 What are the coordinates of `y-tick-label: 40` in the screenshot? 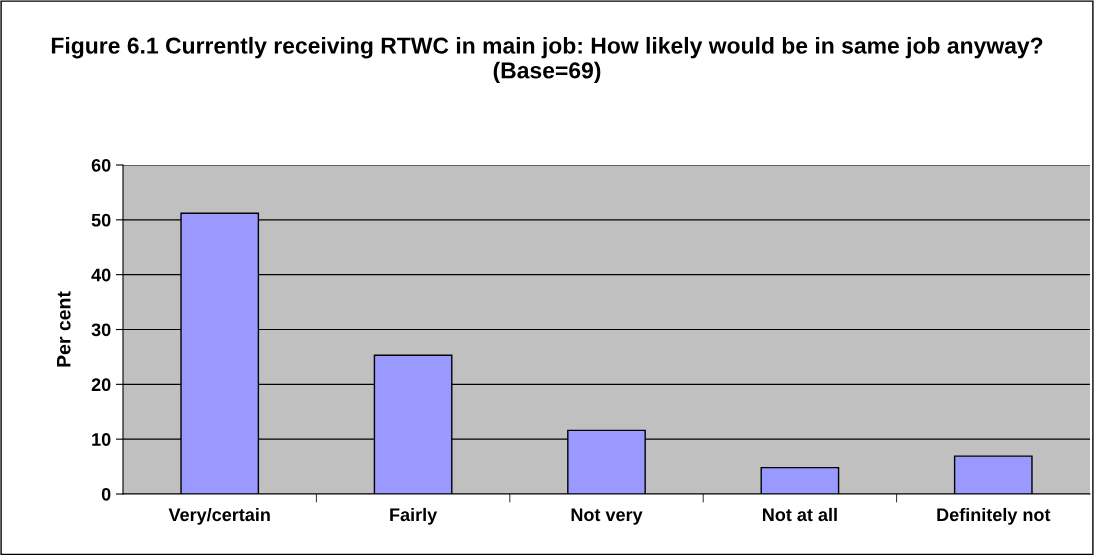 It's located at (101, 275).